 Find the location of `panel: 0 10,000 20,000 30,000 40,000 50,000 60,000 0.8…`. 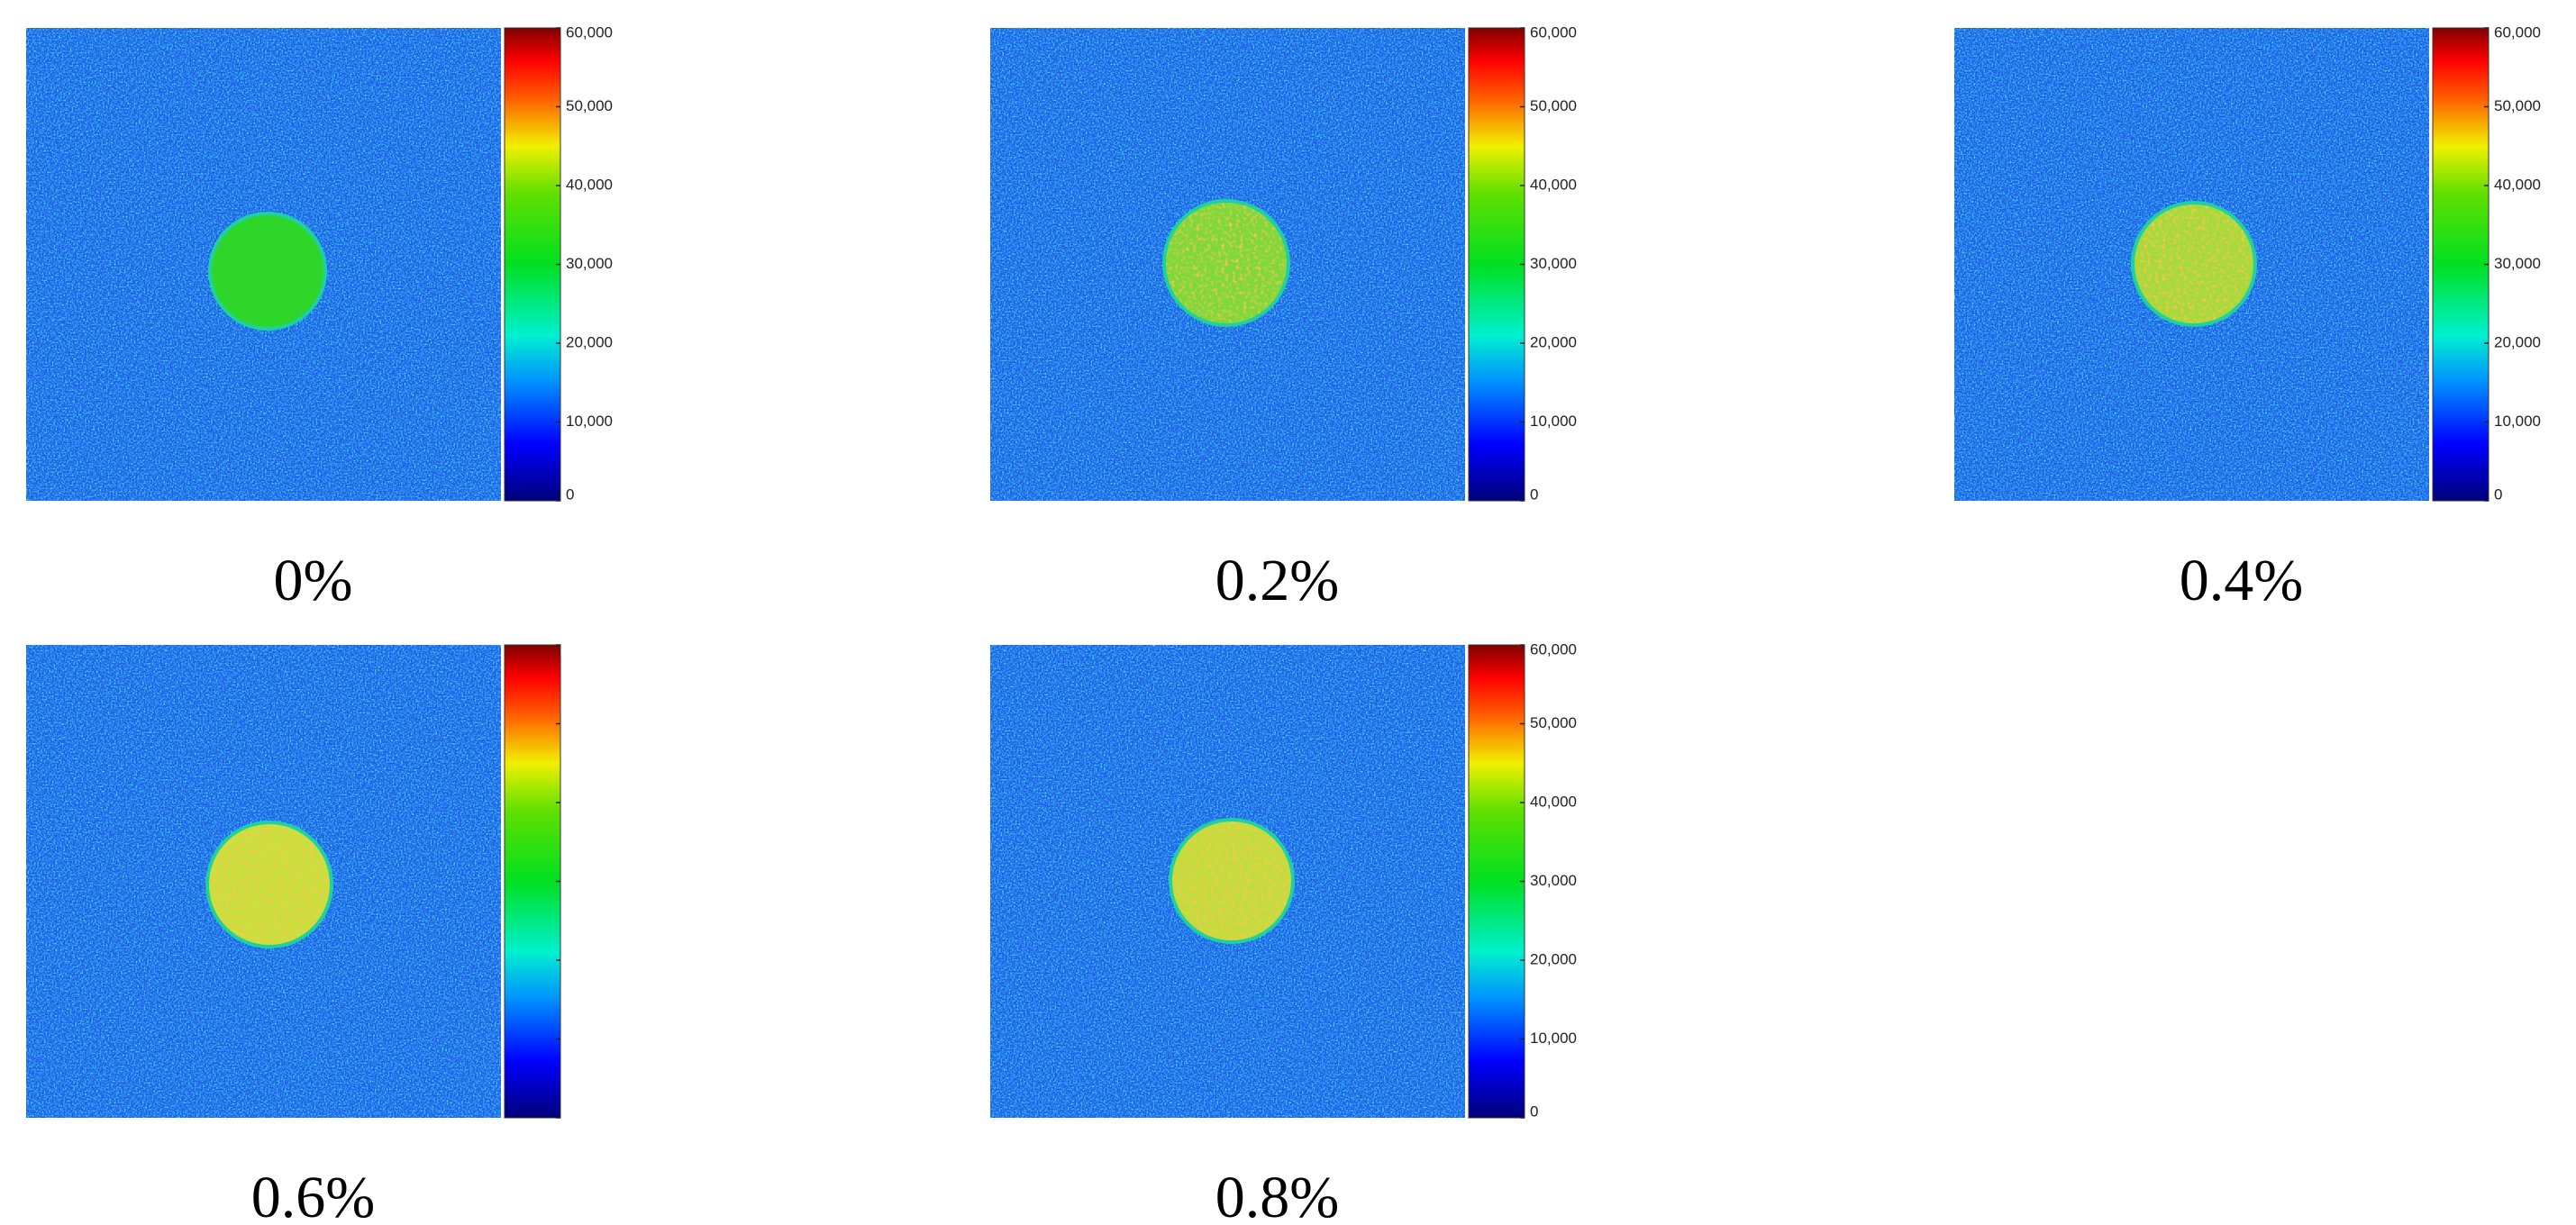

panel: 0 10,000 20,000 30,000 40,000 50,000 60,000 0.8… is located at coordinates (1283, 932).